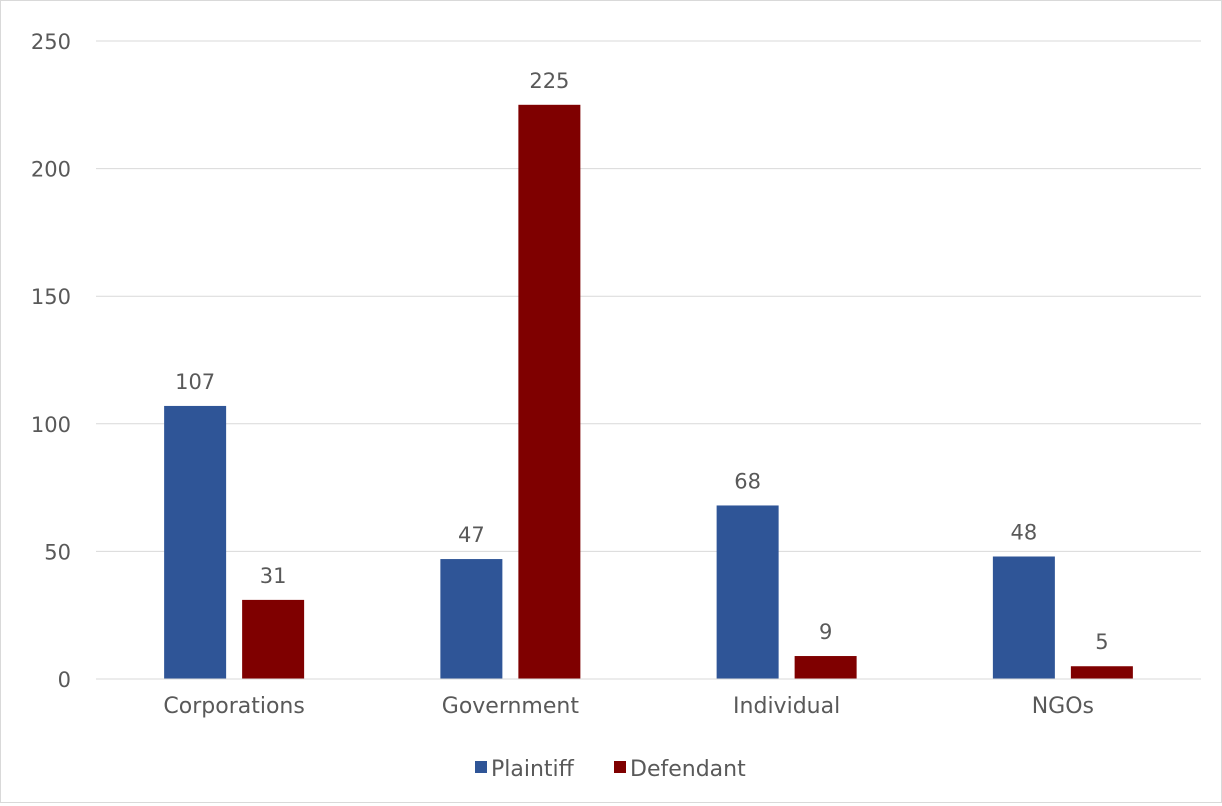  What do you see at coordinates (610, 769) in the screenshot?
I see `legend: Plaintiff Defendant` at bounding box center [610, 769].